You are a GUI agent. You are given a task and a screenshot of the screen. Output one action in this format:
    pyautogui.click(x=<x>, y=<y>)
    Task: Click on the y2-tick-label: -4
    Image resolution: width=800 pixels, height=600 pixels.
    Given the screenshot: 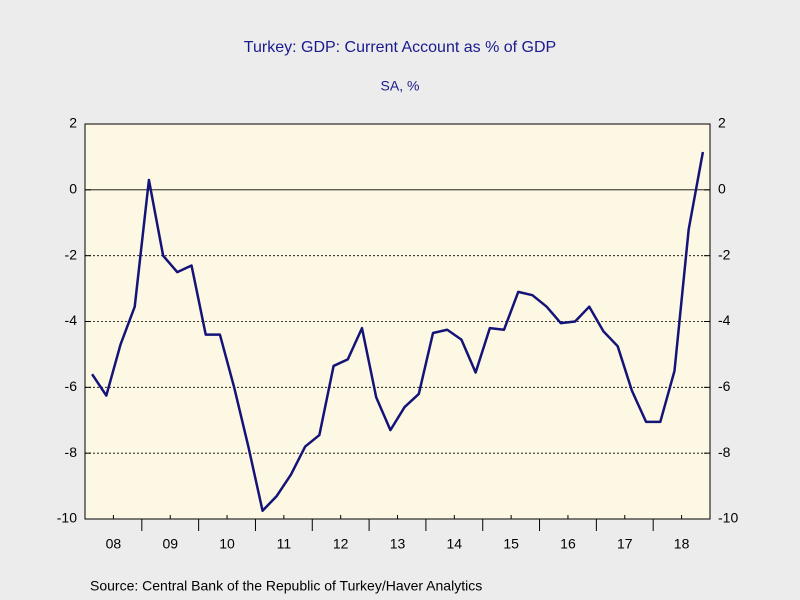 What is the action you would take?
    pyautogui.click(x=724, y=320)
    